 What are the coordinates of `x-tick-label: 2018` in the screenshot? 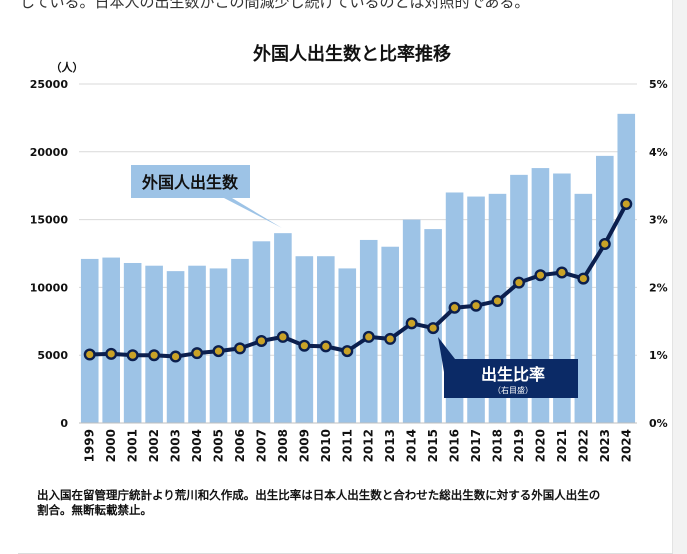 It's located at (498, 445).